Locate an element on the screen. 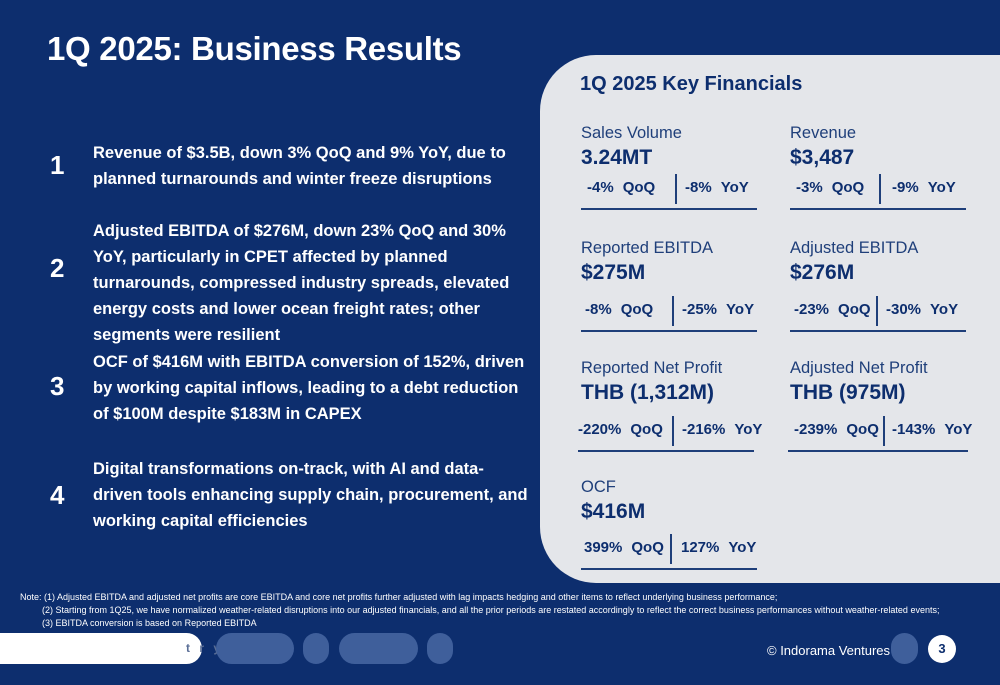 This screenshot has width=1000, height=685. yoy-change: -25% YoY is located at coordinates (718, 309).